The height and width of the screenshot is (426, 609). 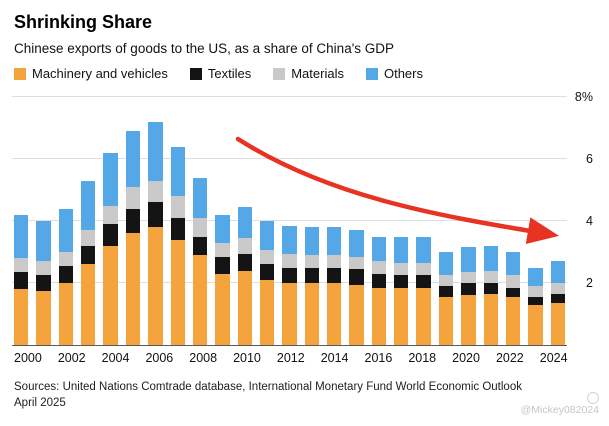 I want to click on x-tick-label: 2012, so click(x=290, y=358).